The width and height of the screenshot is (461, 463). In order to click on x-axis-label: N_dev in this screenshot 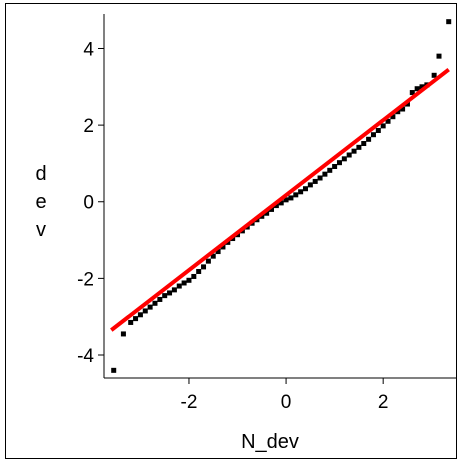, I will do `click(270, 442)`.